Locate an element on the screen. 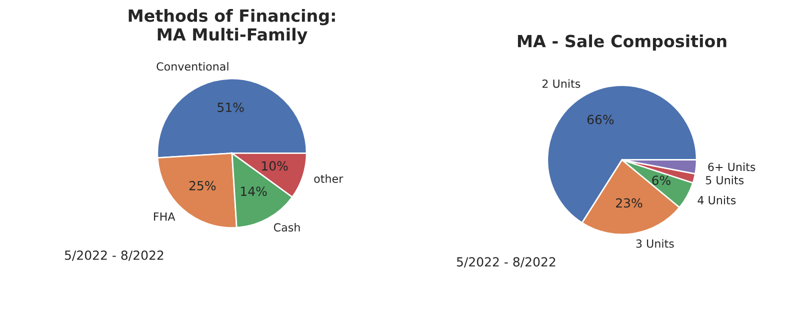  slice-label: other is located at coordinates (329, 178).